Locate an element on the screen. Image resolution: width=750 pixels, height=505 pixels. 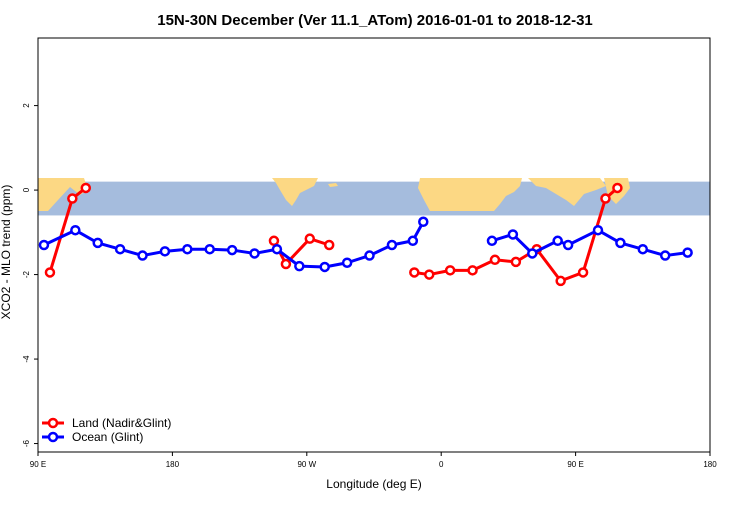
map-land-north-america is located at coordinates (295, 192).